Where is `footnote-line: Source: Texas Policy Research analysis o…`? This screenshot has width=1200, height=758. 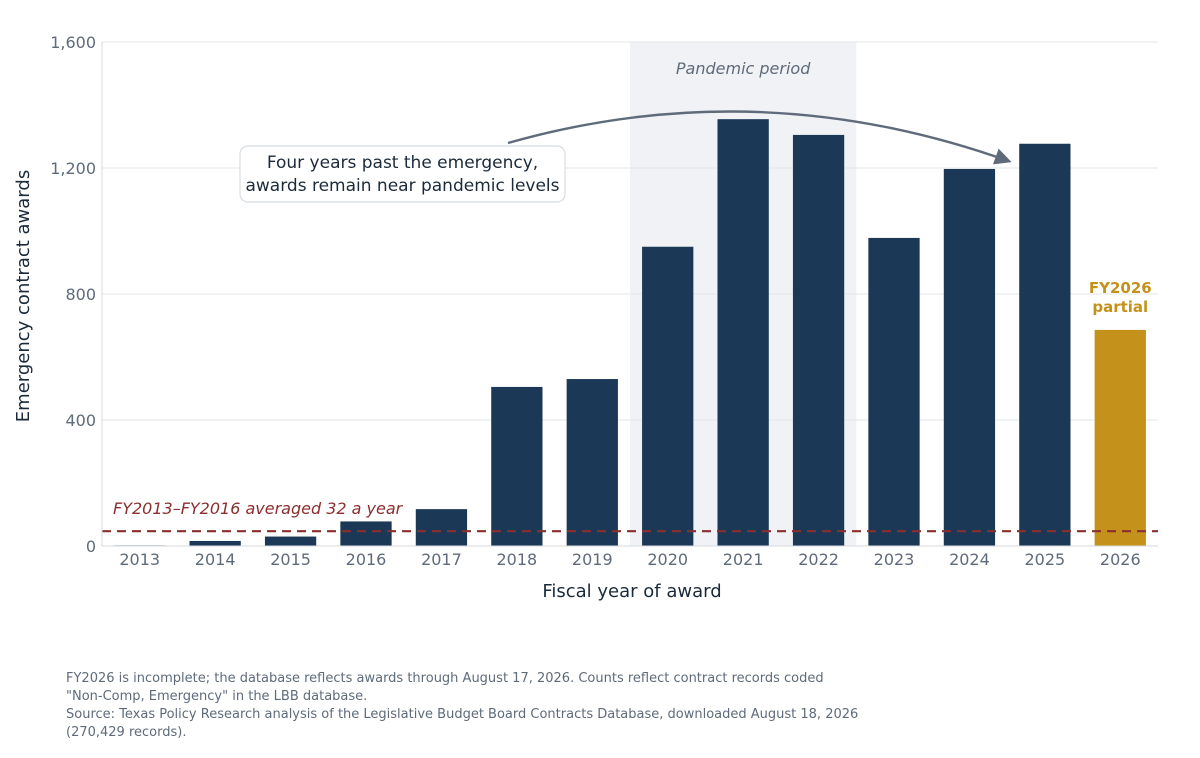
footnote-line: Source: Texas Policy Research analysis o… is located at coordinates (462, 714).